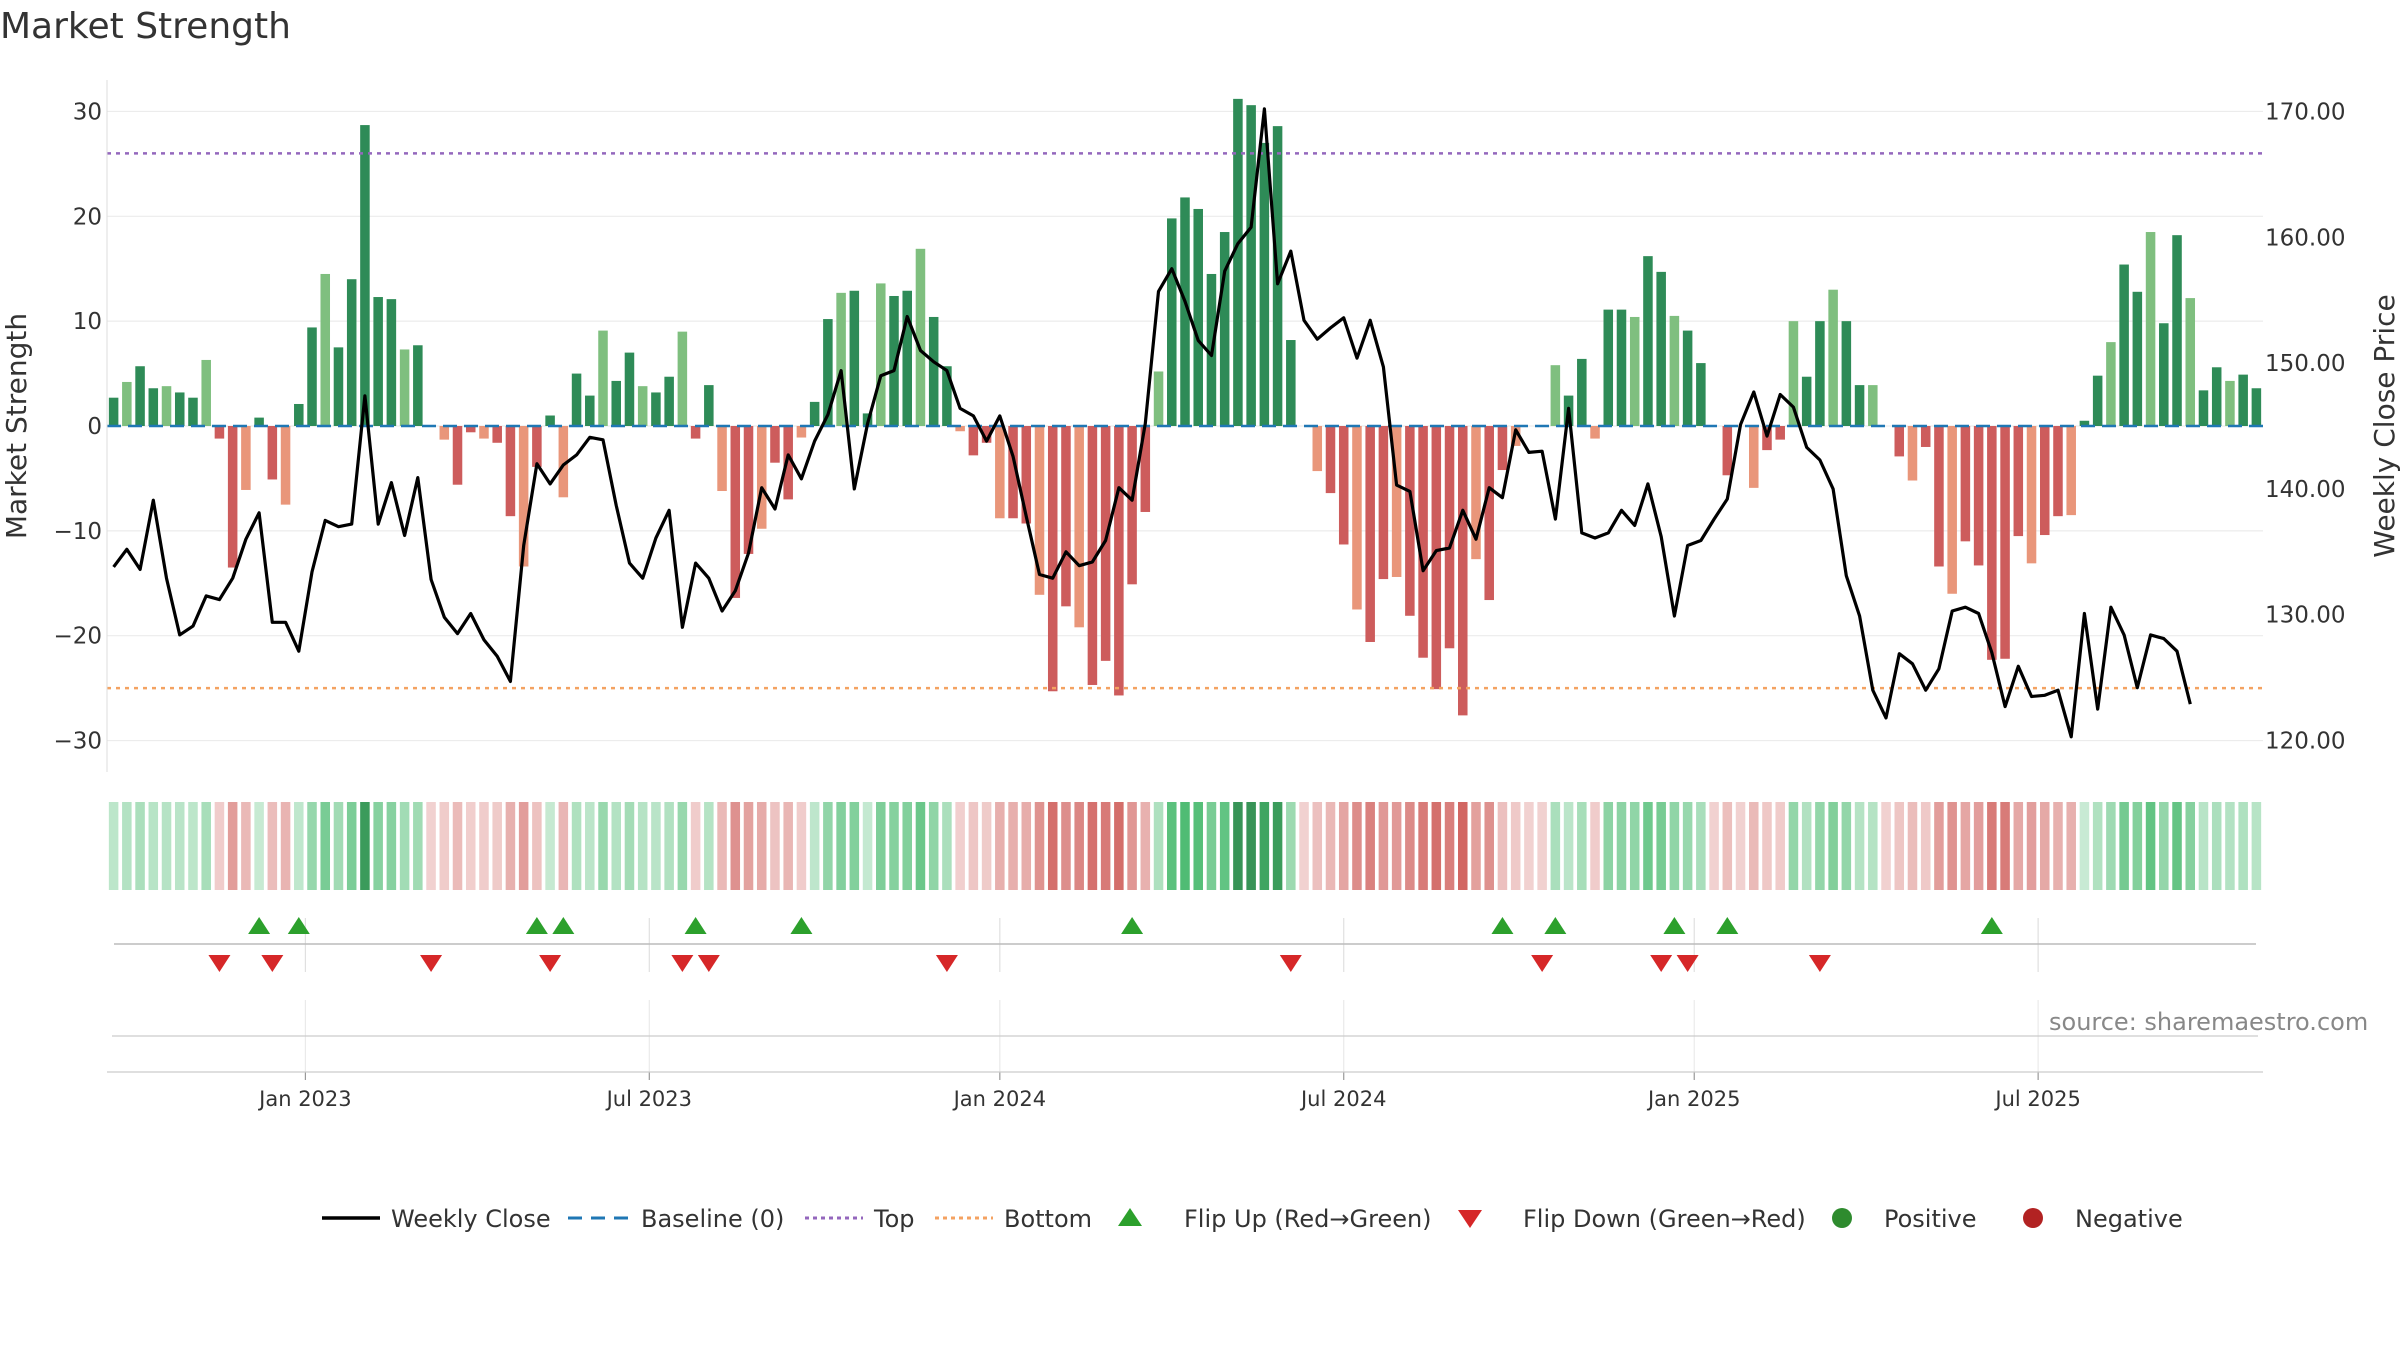 The height and width of the screenshot is (1350, 2400). What do you see at coordinates (1342, 1099) in the screenshot?
I see `date-tick-label: Jul 2024` at bounding box center [1342, 1099].